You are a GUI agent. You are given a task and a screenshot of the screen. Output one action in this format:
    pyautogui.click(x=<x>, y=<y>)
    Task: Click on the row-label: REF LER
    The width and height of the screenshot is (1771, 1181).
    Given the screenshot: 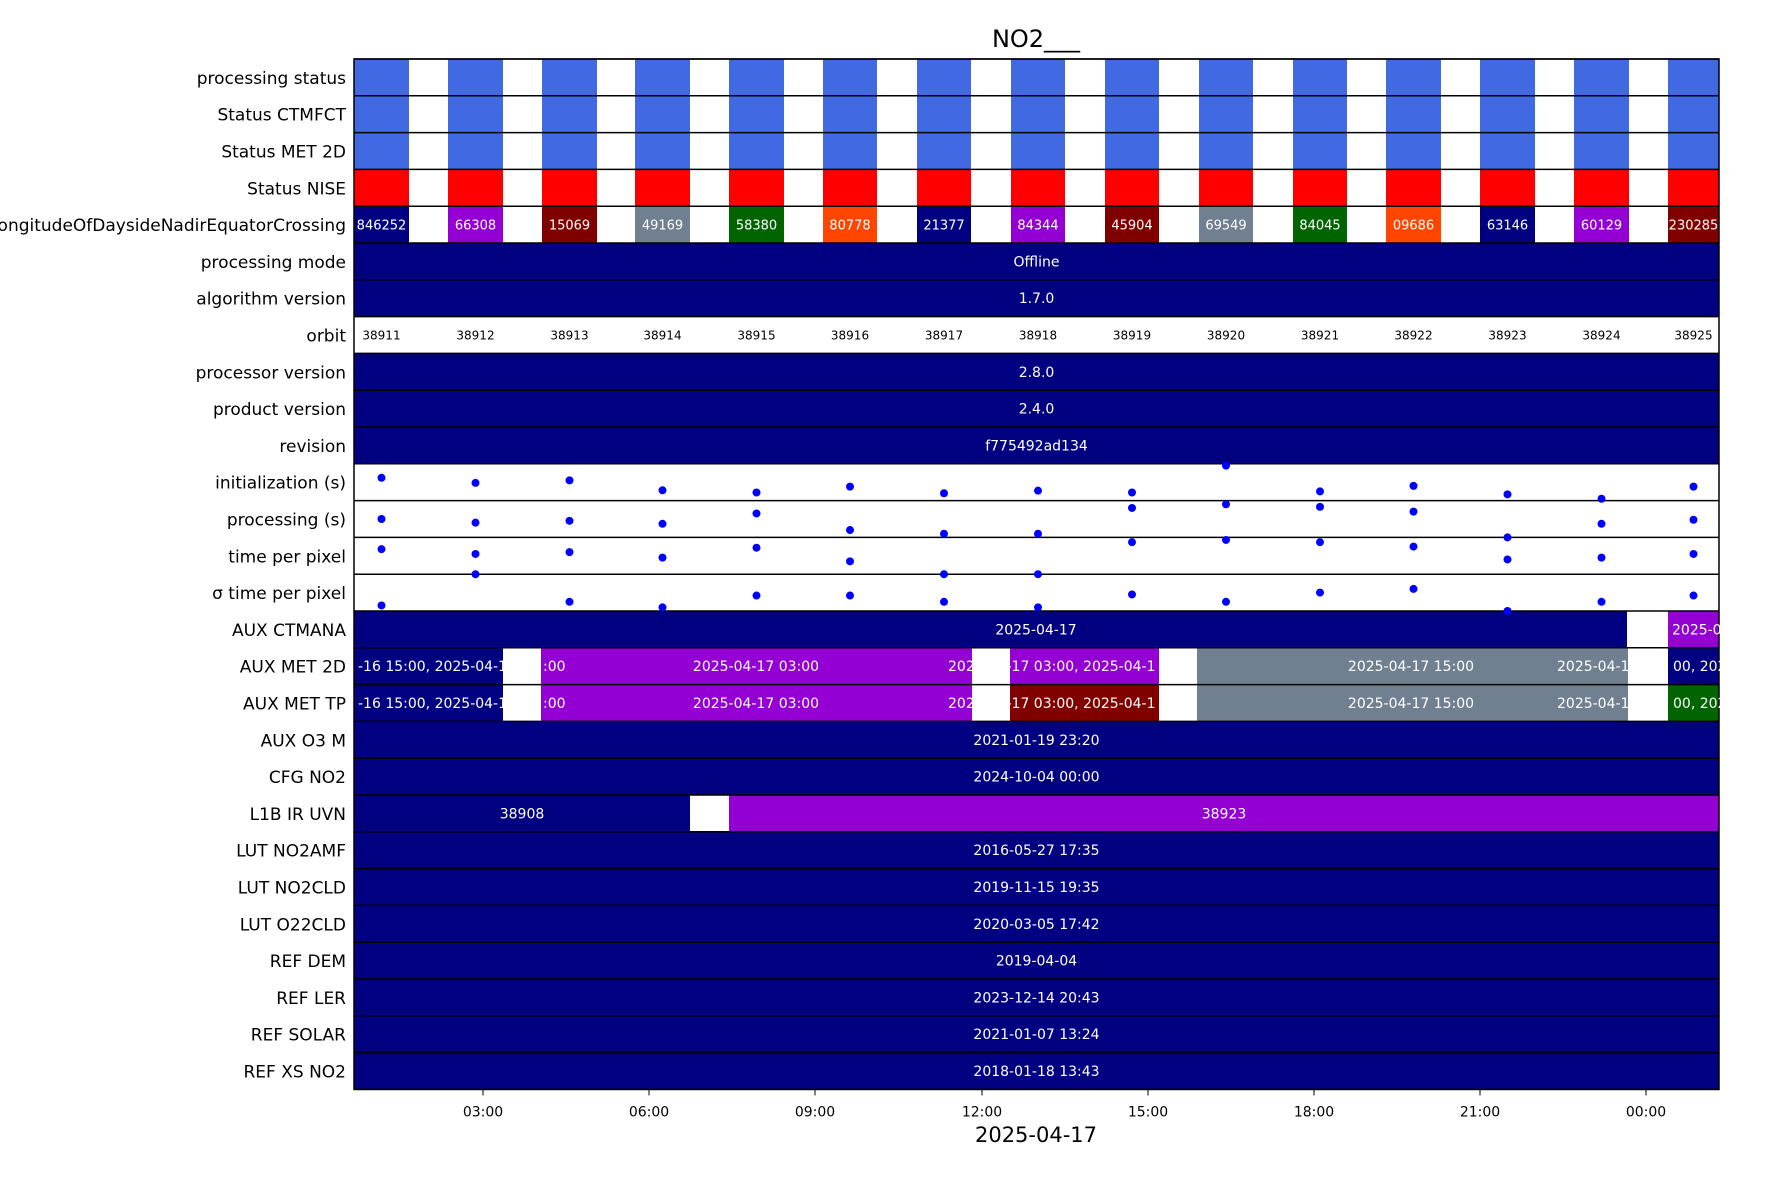 What is the action you would take?
    pyautogui.click(x=311, y=999)
    